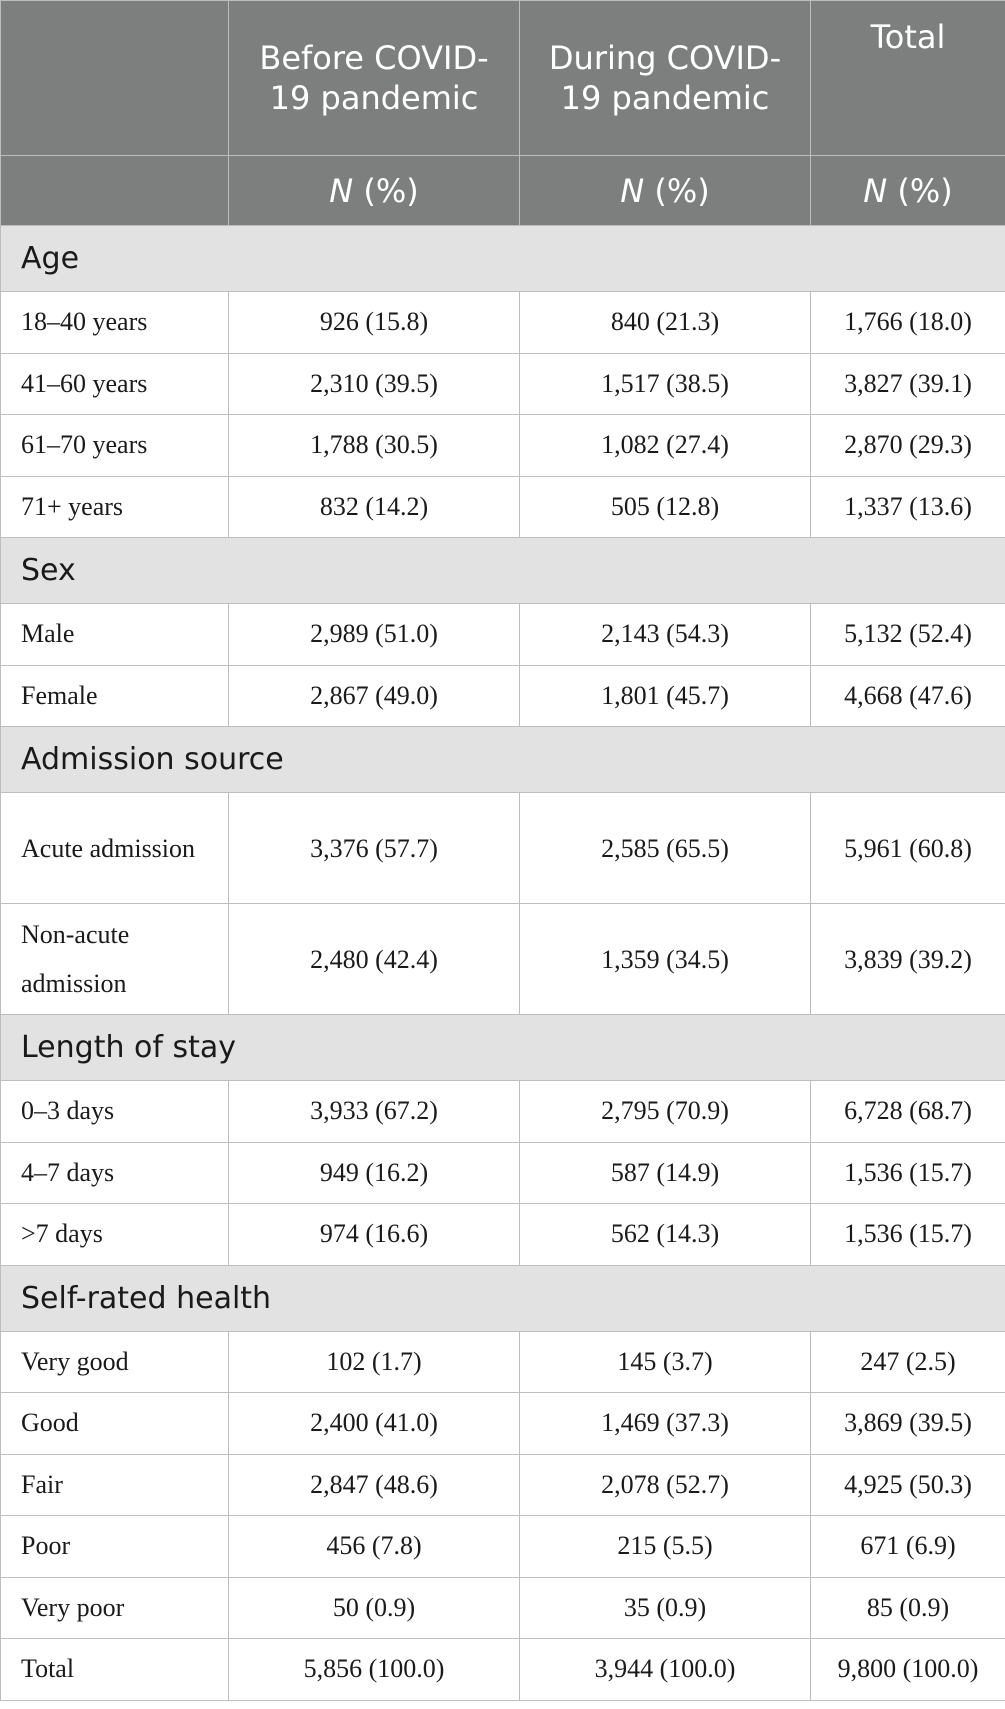  I want to click on cell-value: 1,337 (13.6), so click(907, 506).